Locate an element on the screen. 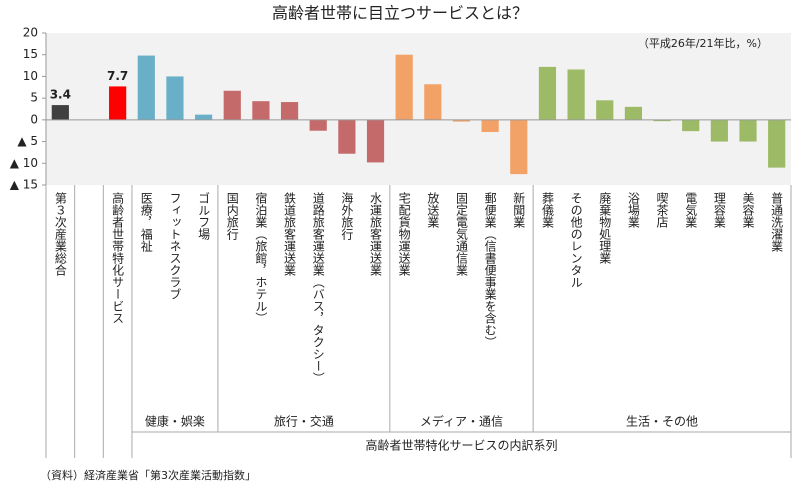  x-tick-label: 葬儀業 is located at coordinates (547, 210).